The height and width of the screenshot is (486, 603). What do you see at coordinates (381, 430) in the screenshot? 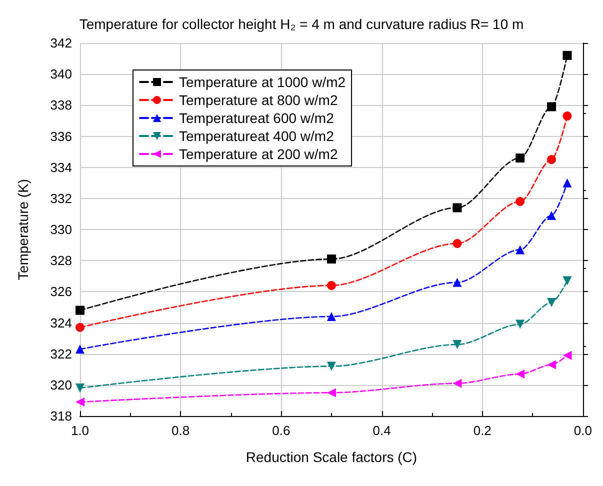
I see `x-tick-label: 0.4` at bounding box center [381, 430].